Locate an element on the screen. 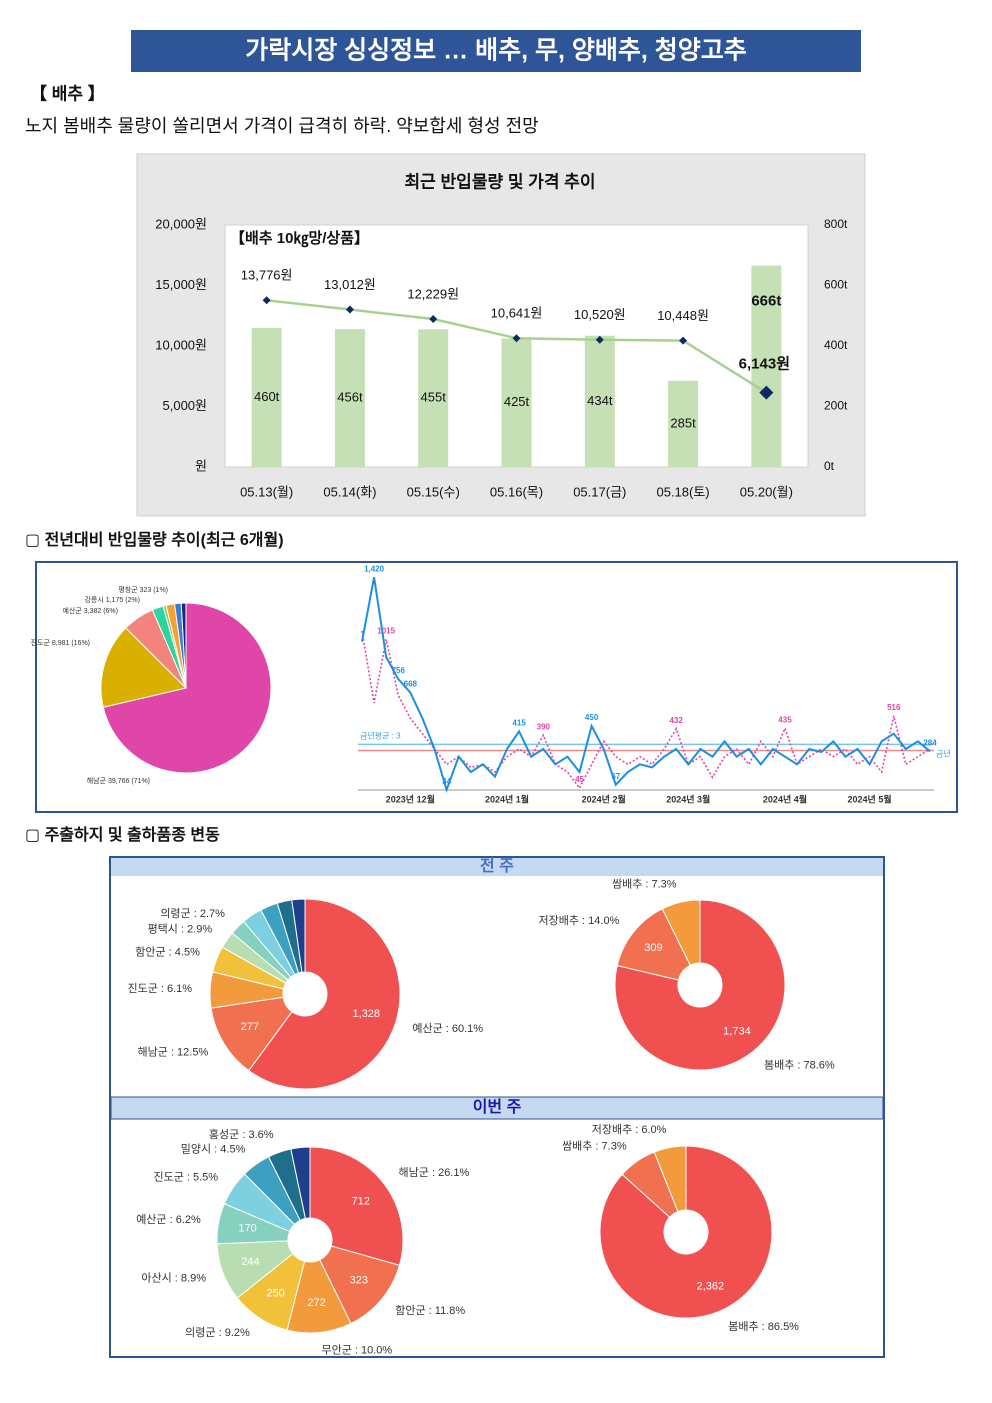 This screenshot has width=992, height=1403. data-label: 516 is located at coordinates (894, 707).